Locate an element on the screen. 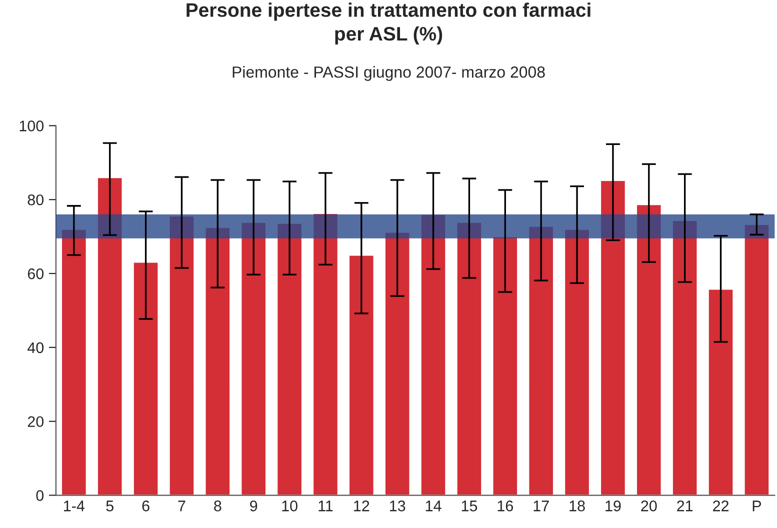 The width and height of the screenshot is (777, 528). x-tick-label: 14 is located at coordinates (434, 506).